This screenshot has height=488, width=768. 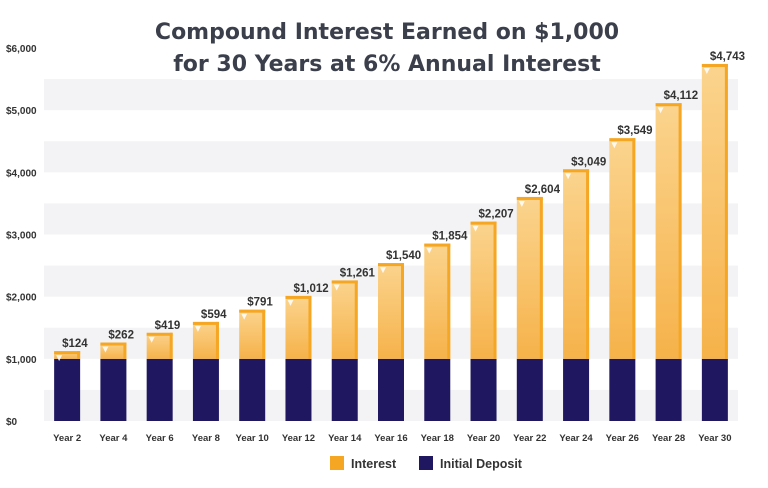 I want to click on data-label: $1,012, so click(x=310, y=289).